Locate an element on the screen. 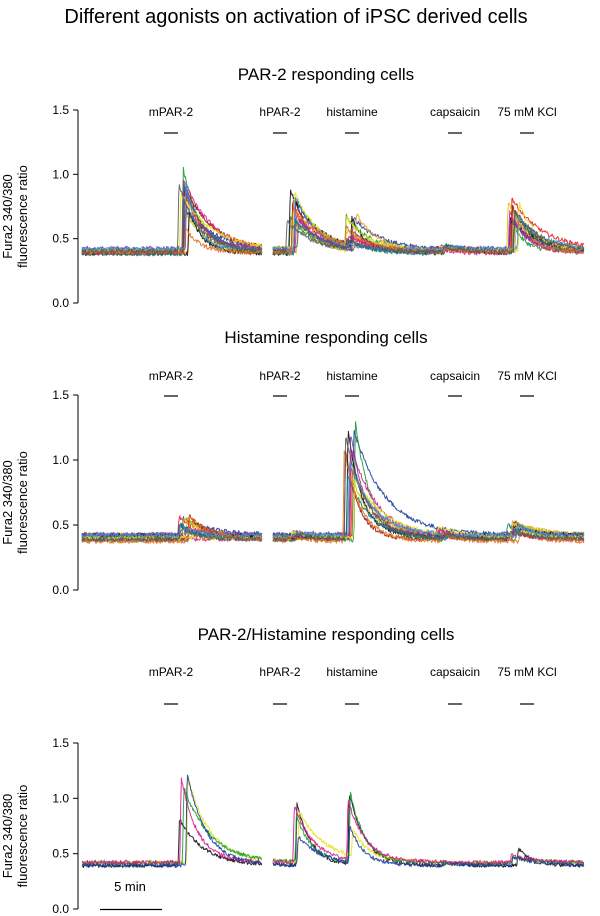 This screenshot has width=600, height=916. scale-bar: 5 min is located at coordinates (131, 895).